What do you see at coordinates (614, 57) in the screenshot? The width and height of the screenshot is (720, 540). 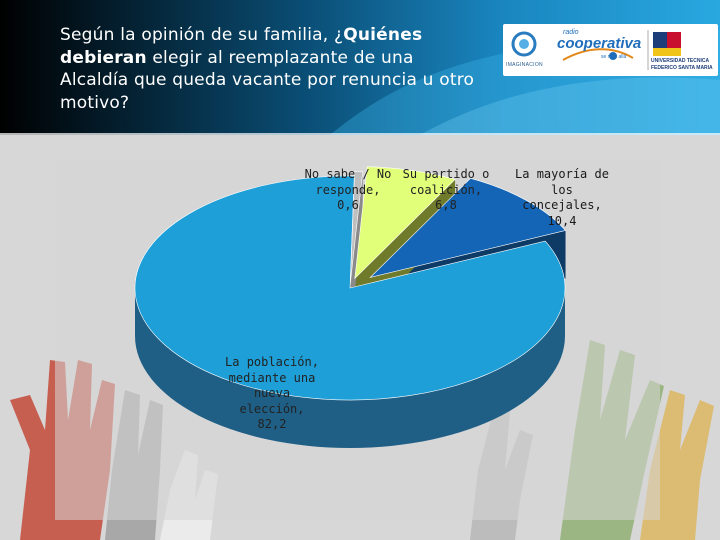 I see `cooperativa-tagline: se más allá` at bounding box center [614, 57].